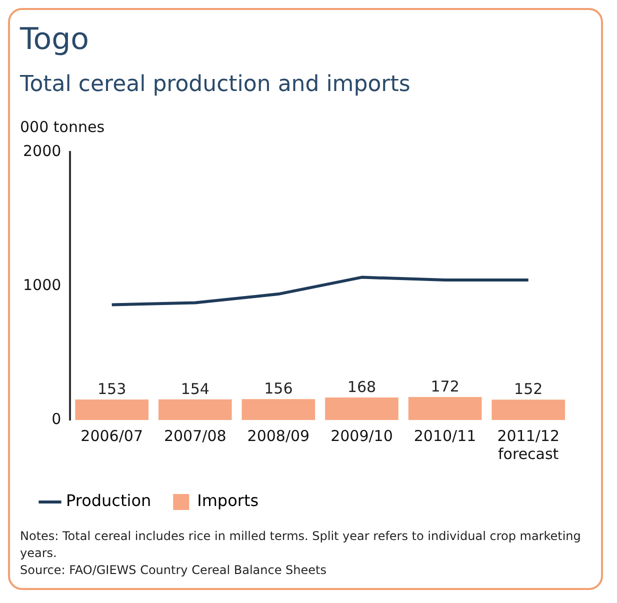  Describe the element at coordinates (195, 435) in the screenshot. I see `x-tick-label: 2007/08` at that location.